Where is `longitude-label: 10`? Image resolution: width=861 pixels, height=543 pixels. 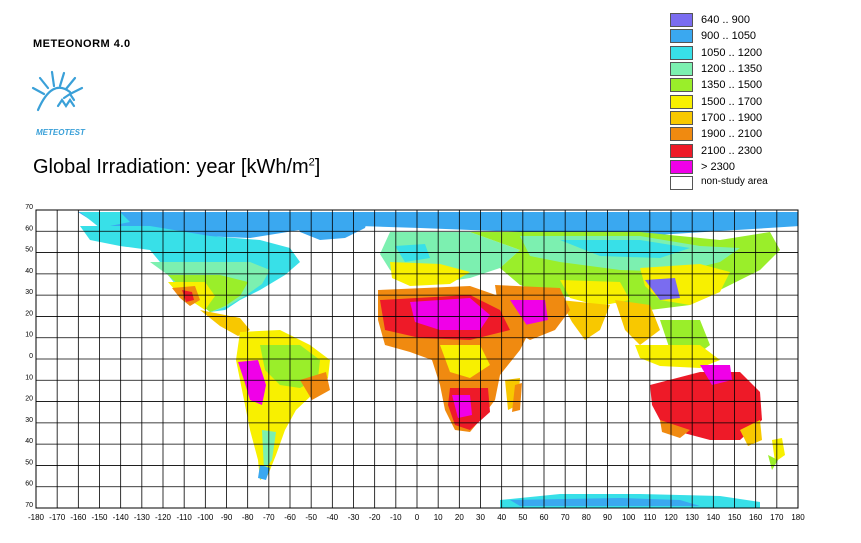
longitude-label: 10 is located at coordinates (438, 517).